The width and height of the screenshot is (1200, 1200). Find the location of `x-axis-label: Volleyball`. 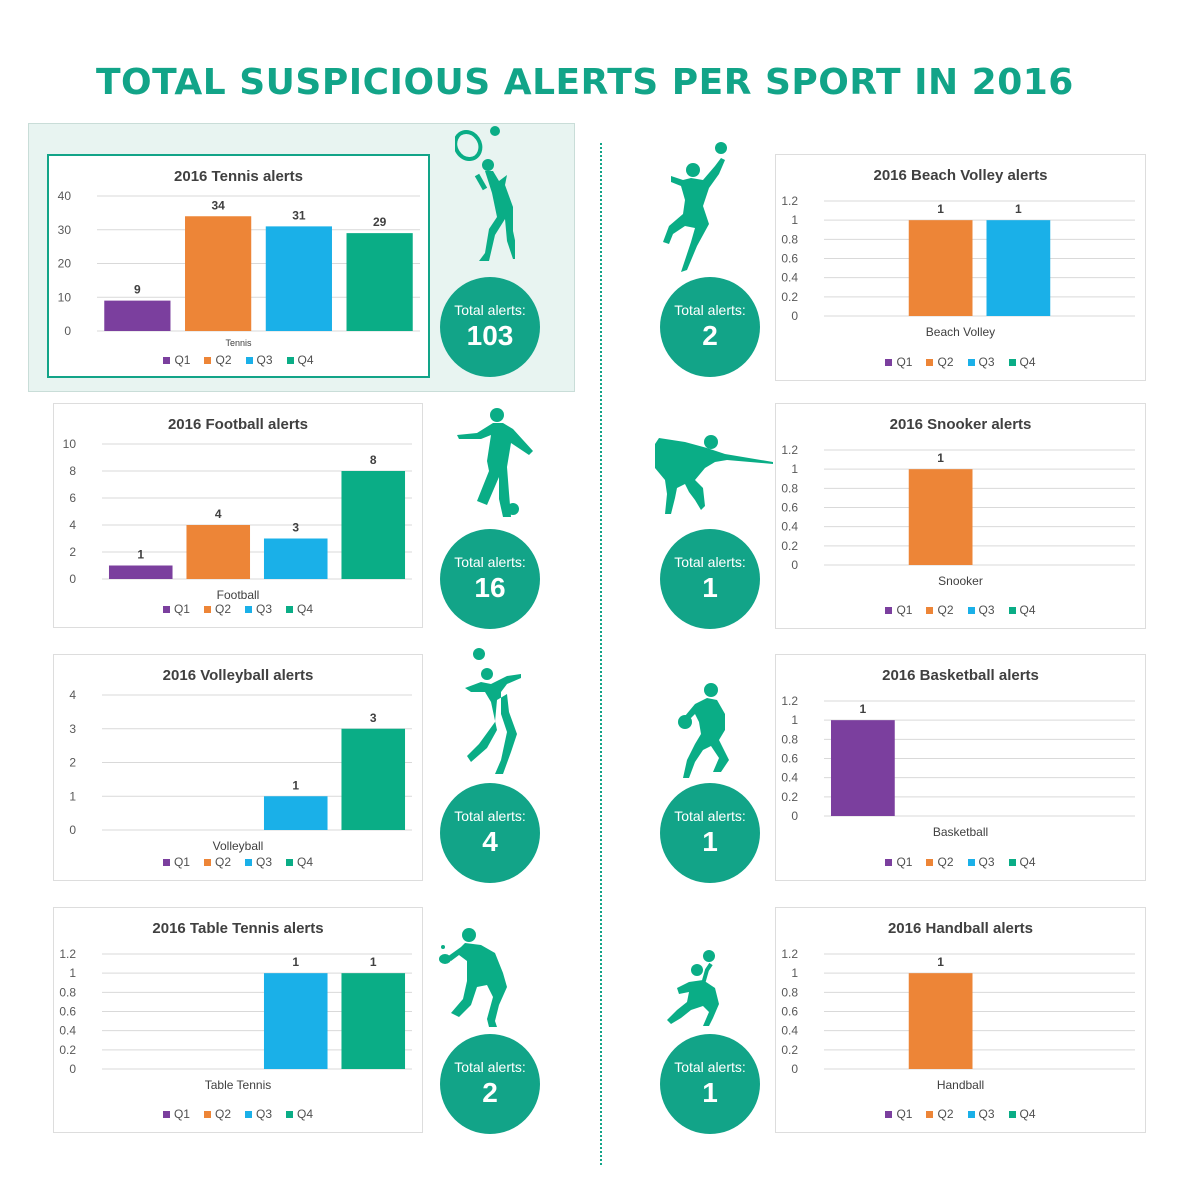

x-axis-label: Volleyball is located at coordinates (238, 846).